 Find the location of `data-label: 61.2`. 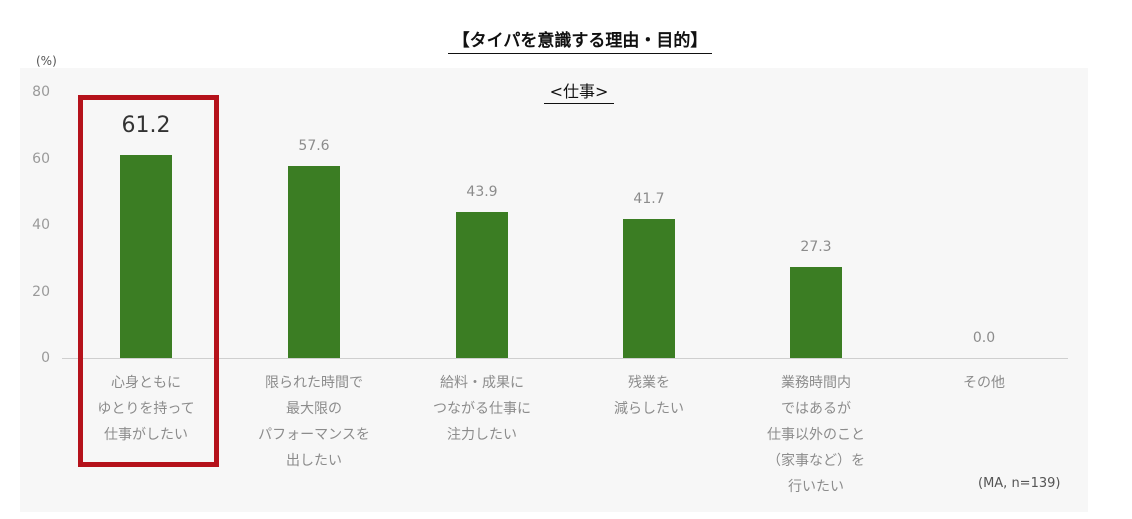

data-label: 61.2 is located at coordinates (146, 125).